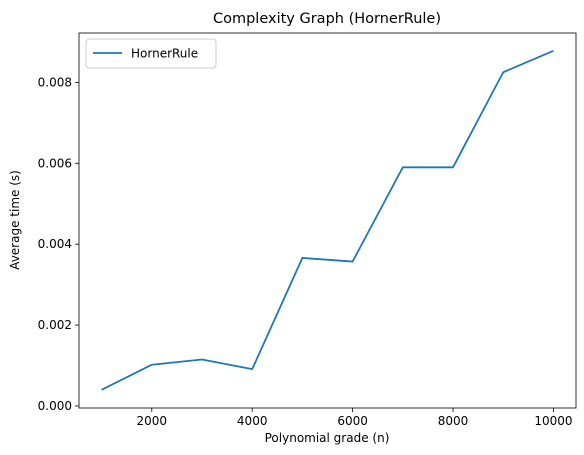 Image resolution: width=584 pixels, height=455 pixels. Describe the element at coordinates (15, 220) in the screenshot. I see `y-axis-label: Average time (s)` at that location.